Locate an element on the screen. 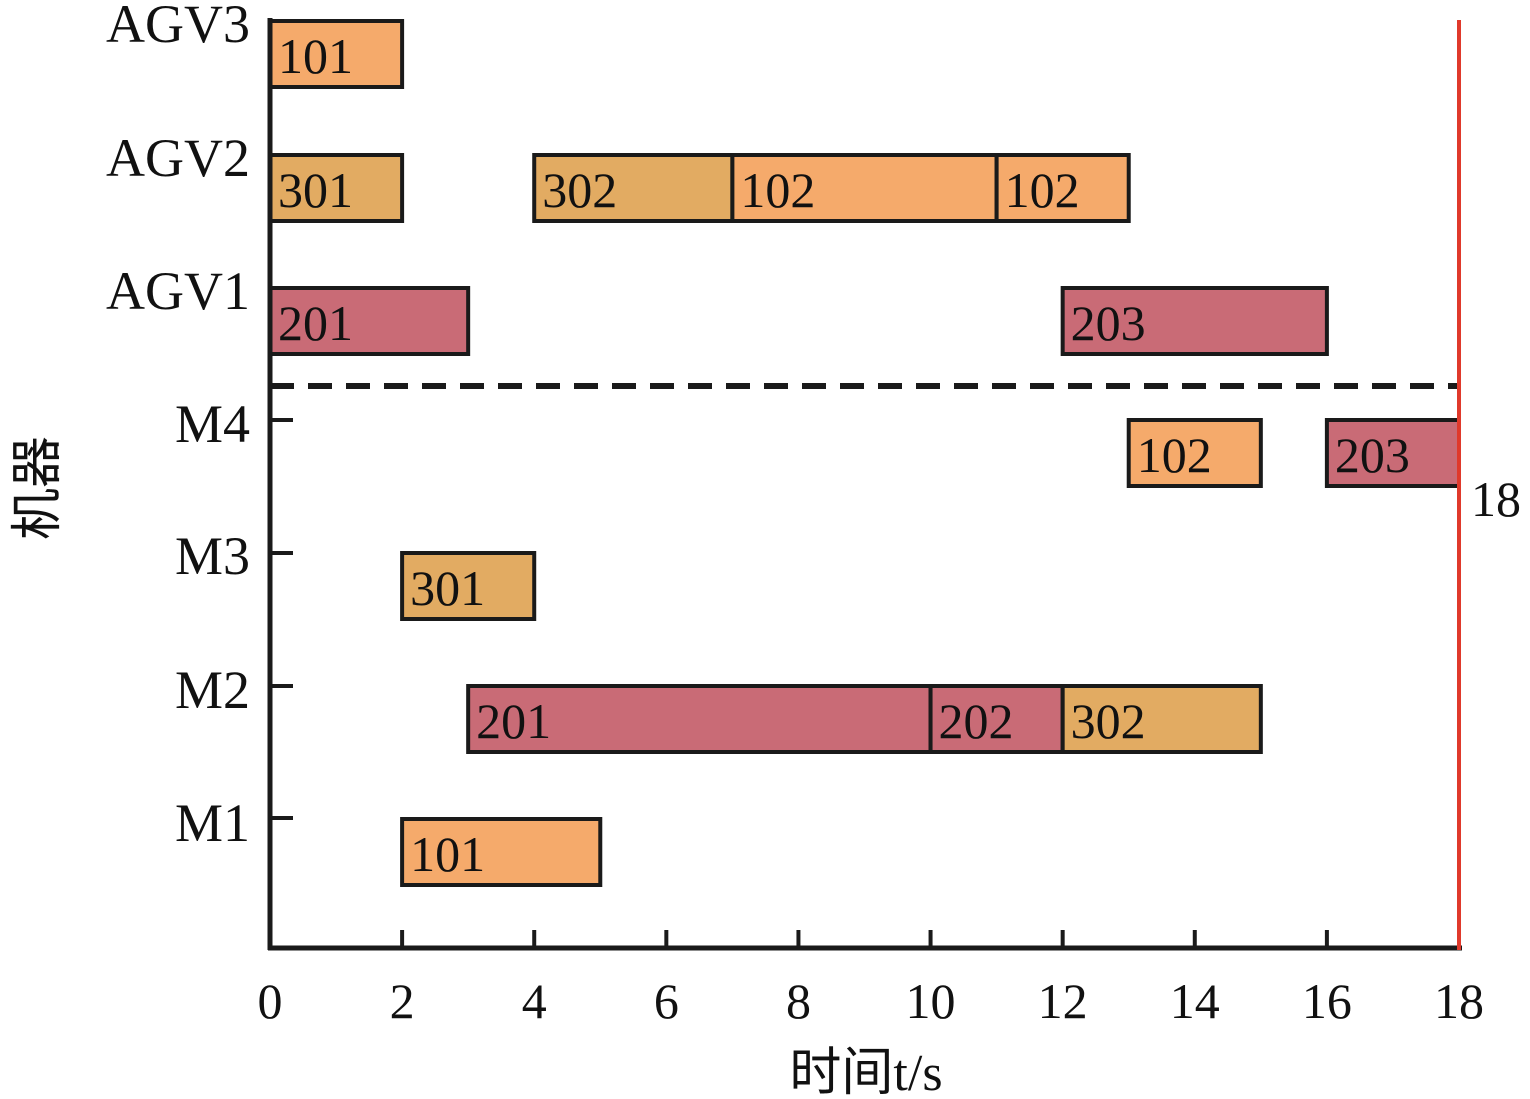  x-axis-title: 时间t/s is located at coordinates (865, 1072).